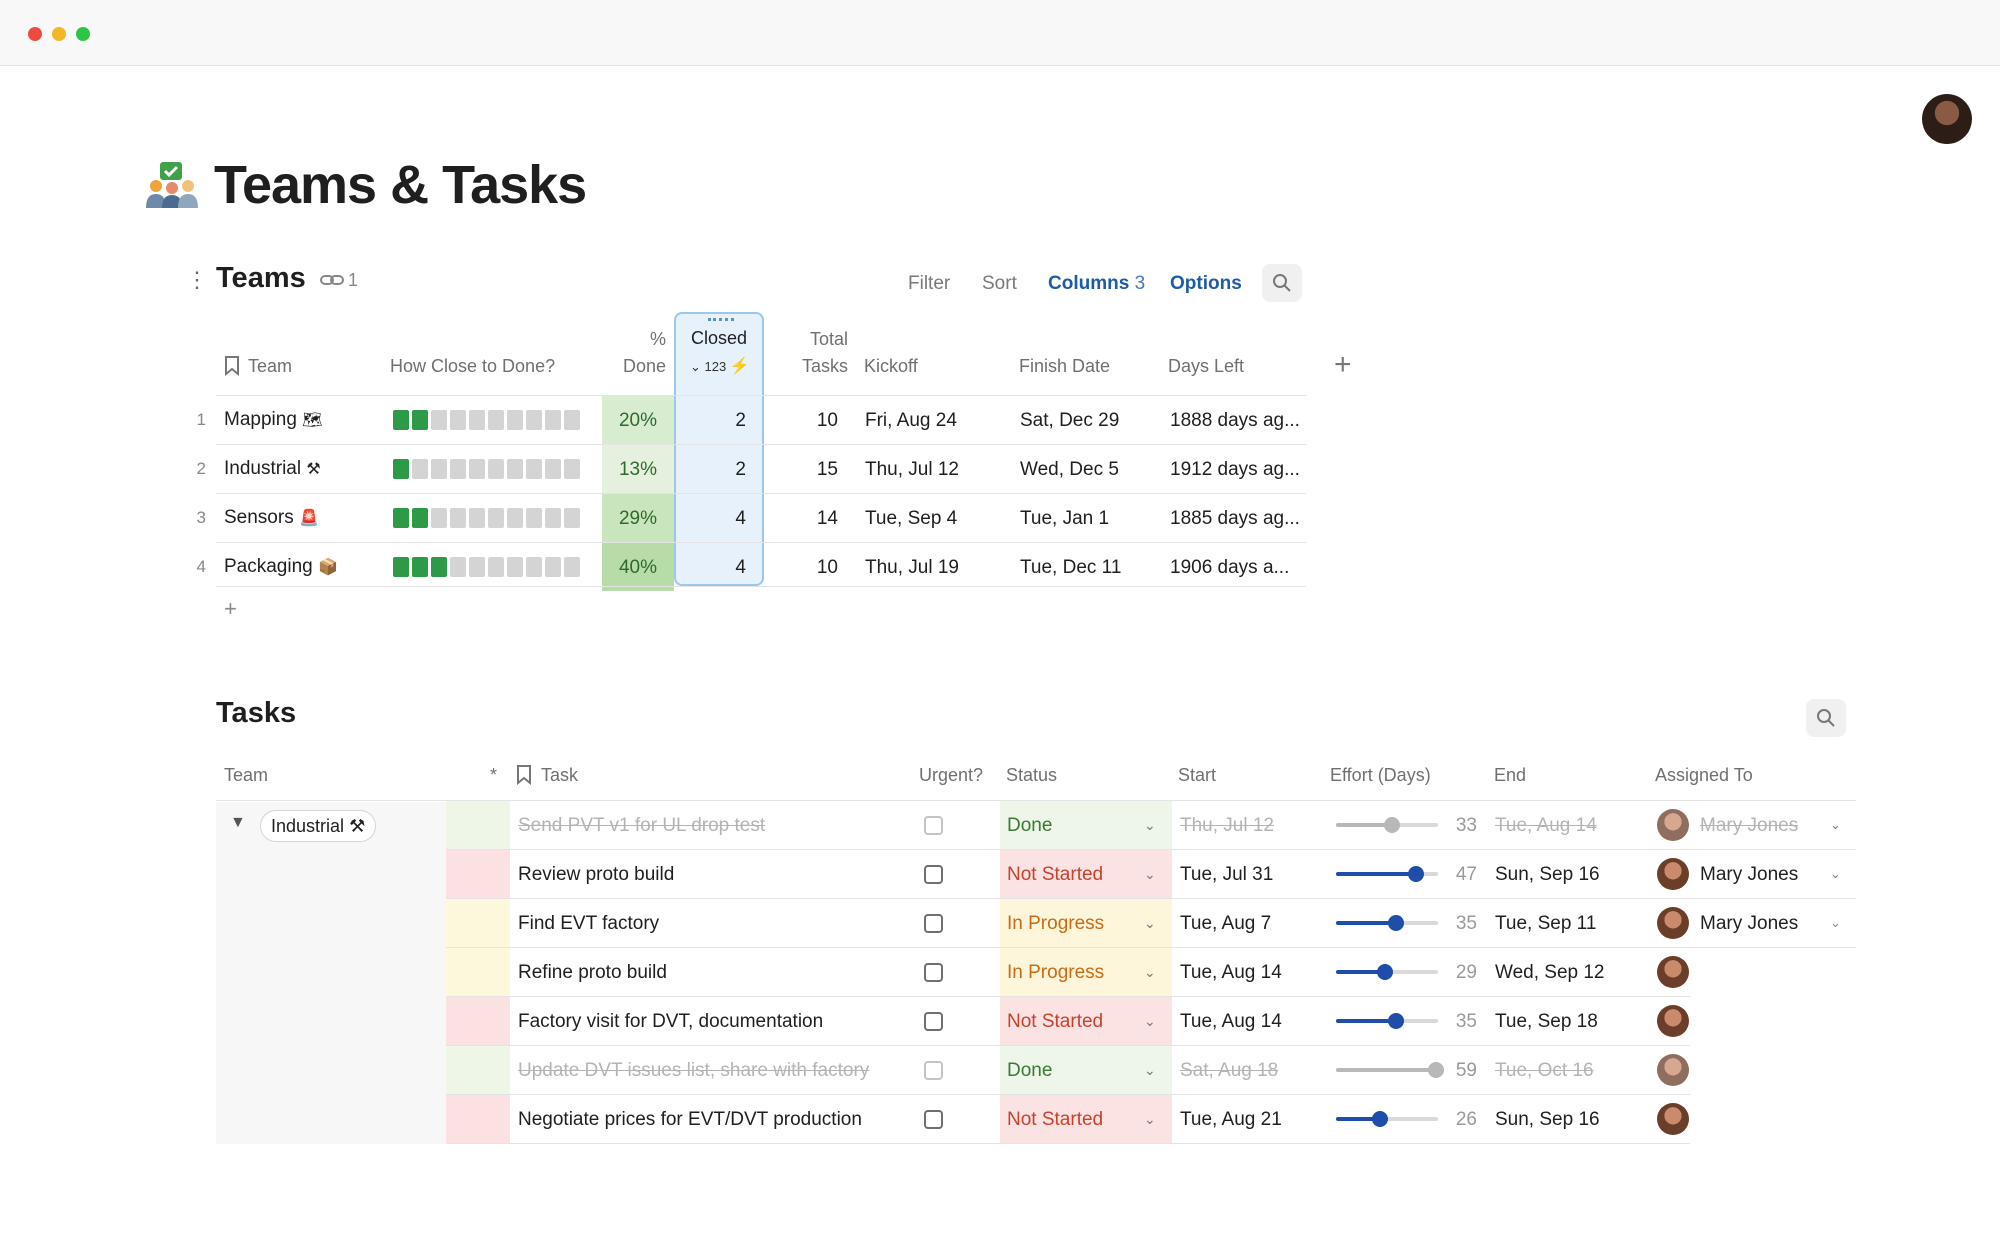 This screenshot has width=2000, height=1252. Describe the element at coordinates (1197, 775) in the screenshot. I see `header-start: Start` at that location.